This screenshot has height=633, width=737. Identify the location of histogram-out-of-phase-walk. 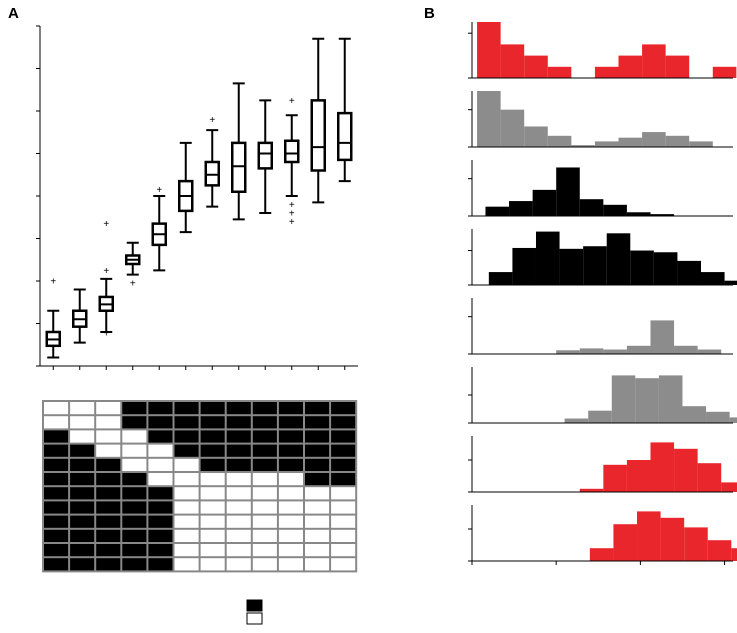
(600, 119).